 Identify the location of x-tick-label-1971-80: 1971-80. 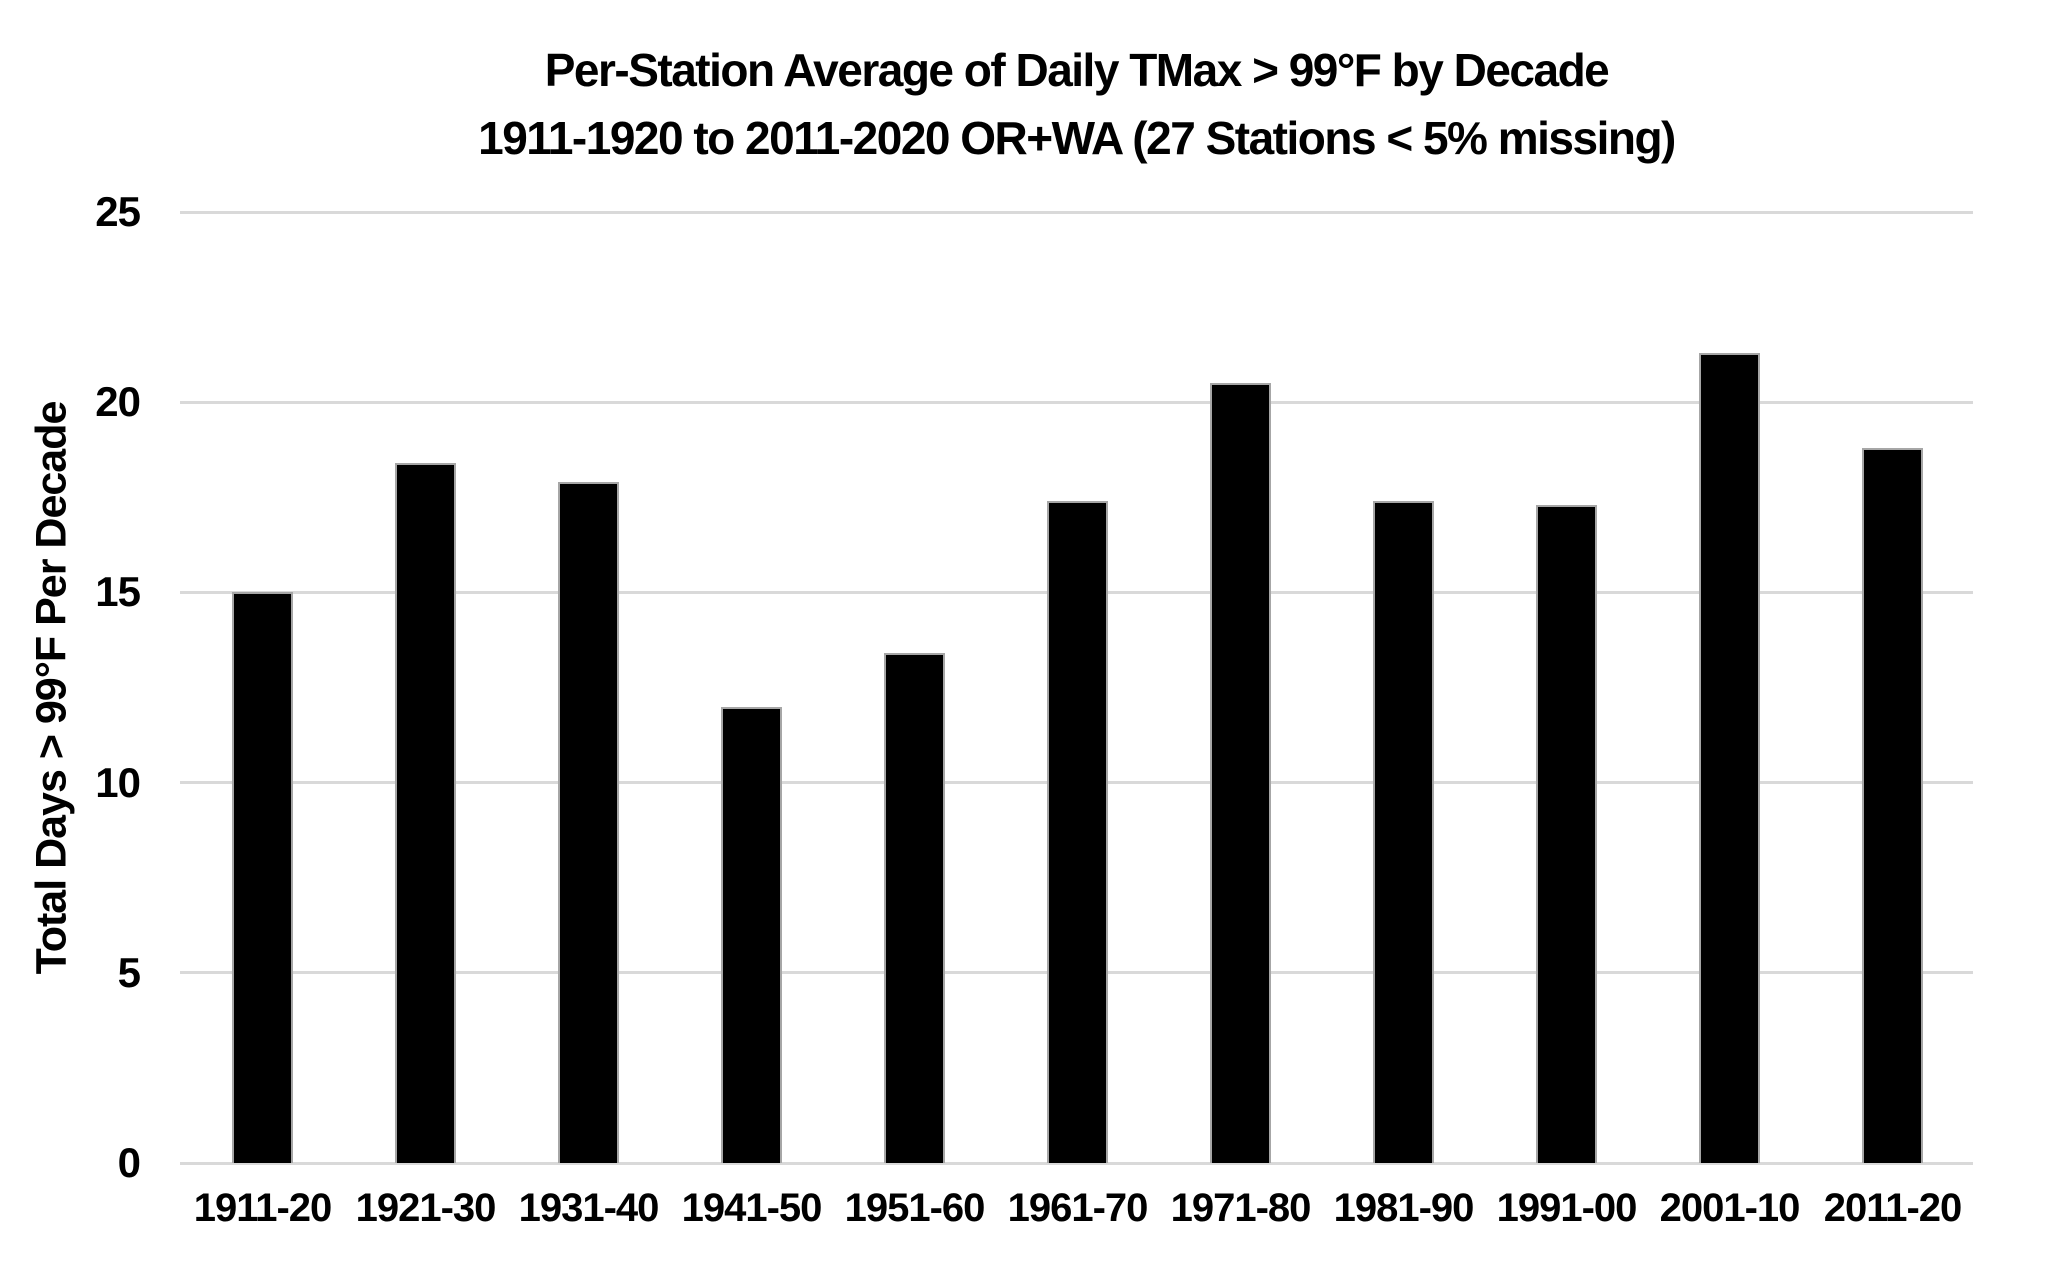
(1241, 1208).